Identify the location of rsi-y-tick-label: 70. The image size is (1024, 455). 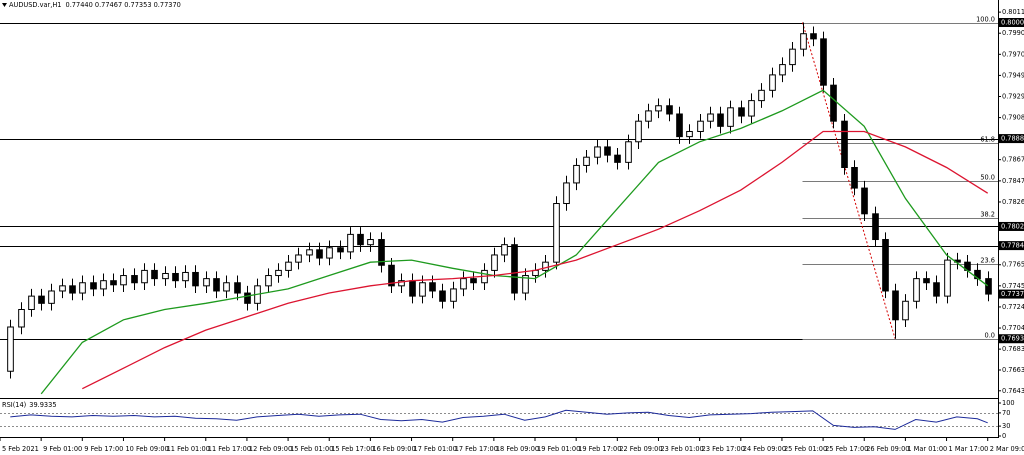
(1006, 413).